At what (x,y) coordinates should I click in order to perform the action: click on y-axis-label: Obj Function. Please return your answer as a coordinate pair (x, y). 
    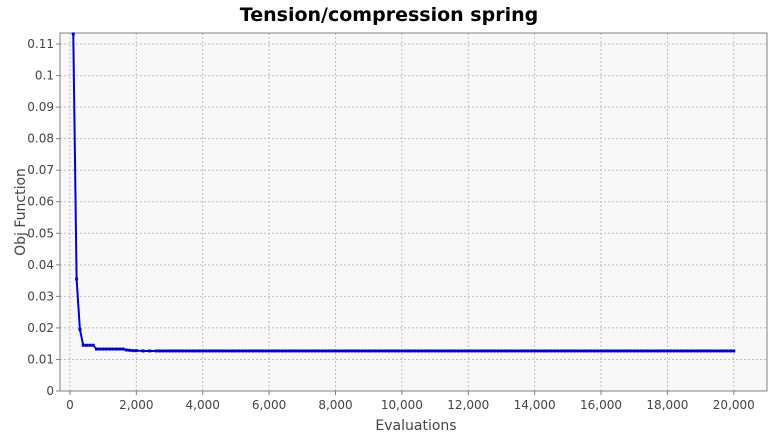
    Looking at the image, I should click on (21, 212).